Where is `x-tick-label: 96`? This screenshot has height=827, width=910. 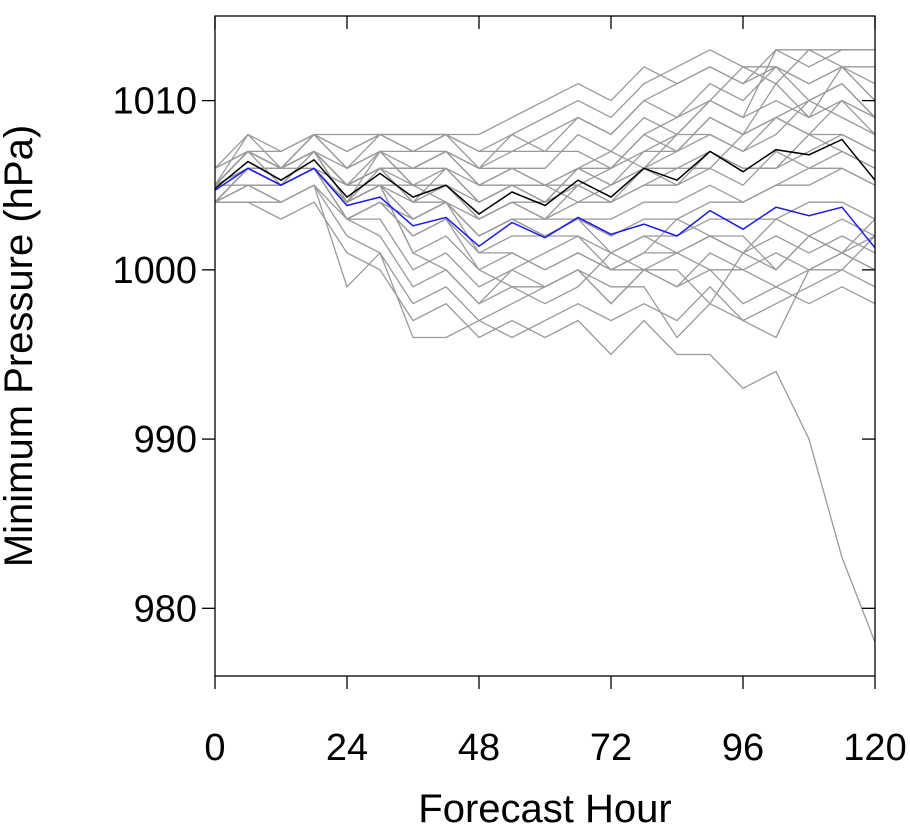 x-tick-label: 96 is located at coordinates (743, 748).